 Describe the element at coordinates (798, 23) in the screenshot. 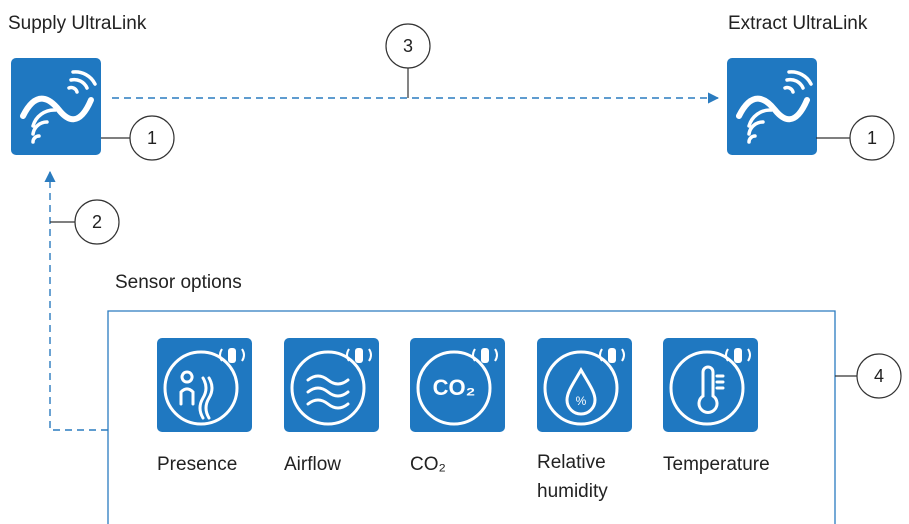

I see `extract-label: Extract UltraLink` at that location.